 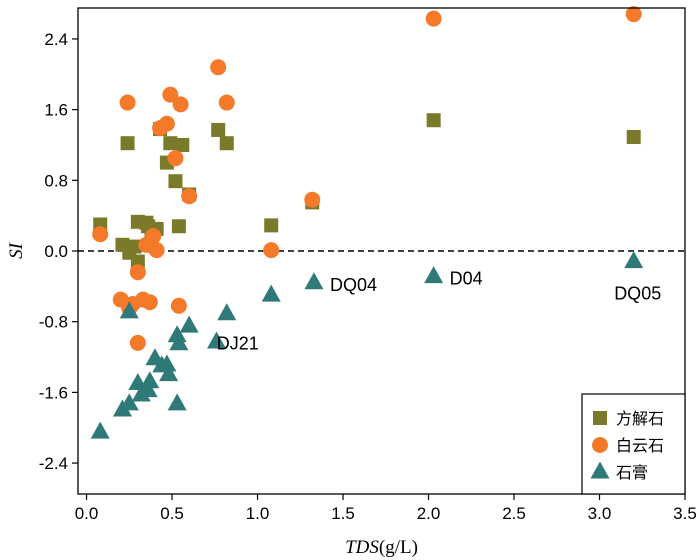 What do you see at coordinates (56, 110) in the screenshot?
I see `y-tick-label: 1.6` at bounding box center [56, 110].